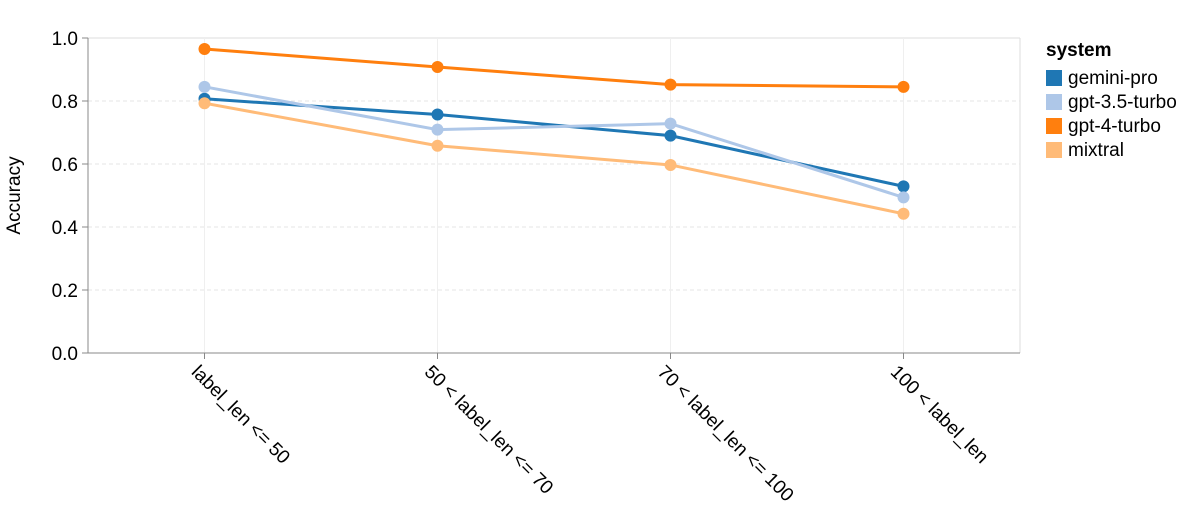 This screenshot has height=523, width=1196. I want to click on legend-item: gpt-3.5-turbo, so click(1111, 102).